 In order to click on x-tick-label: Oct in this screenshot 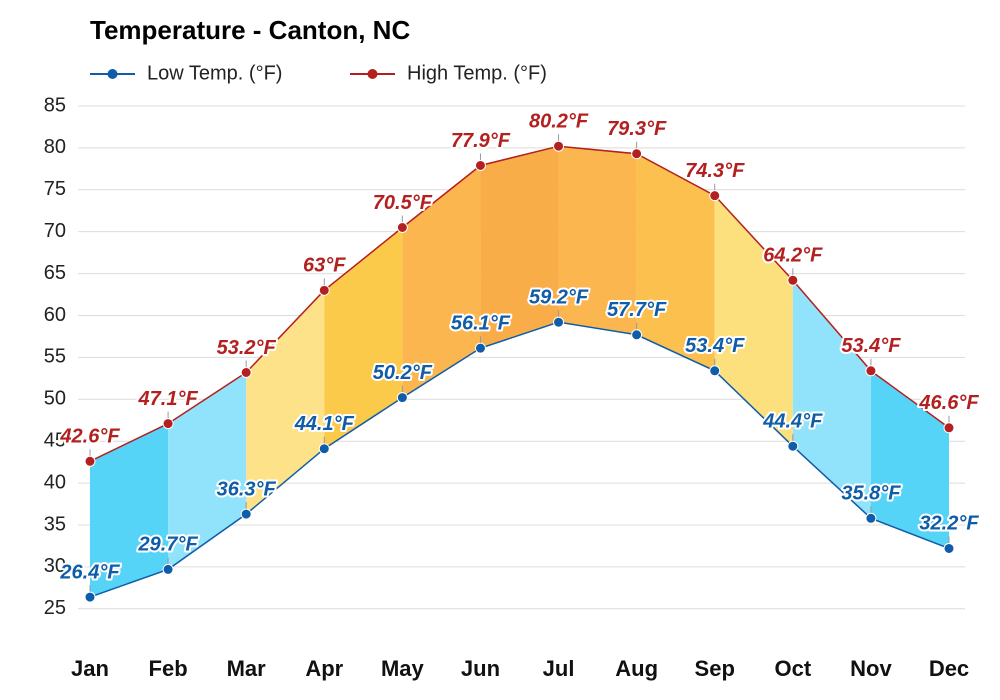, I will do `click(792, 668)`.